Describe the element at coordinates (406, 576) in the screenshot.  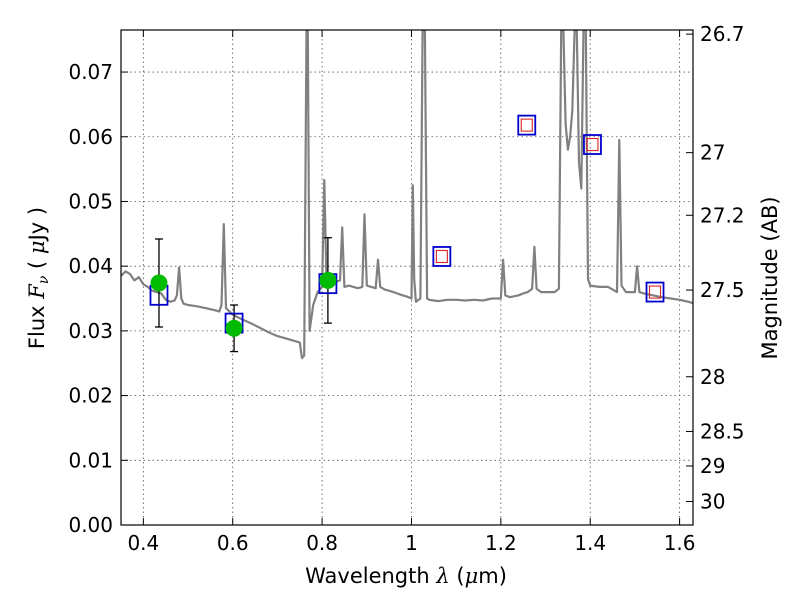
I see `x-axis-label: Wavelength λ (μm)` at that location.